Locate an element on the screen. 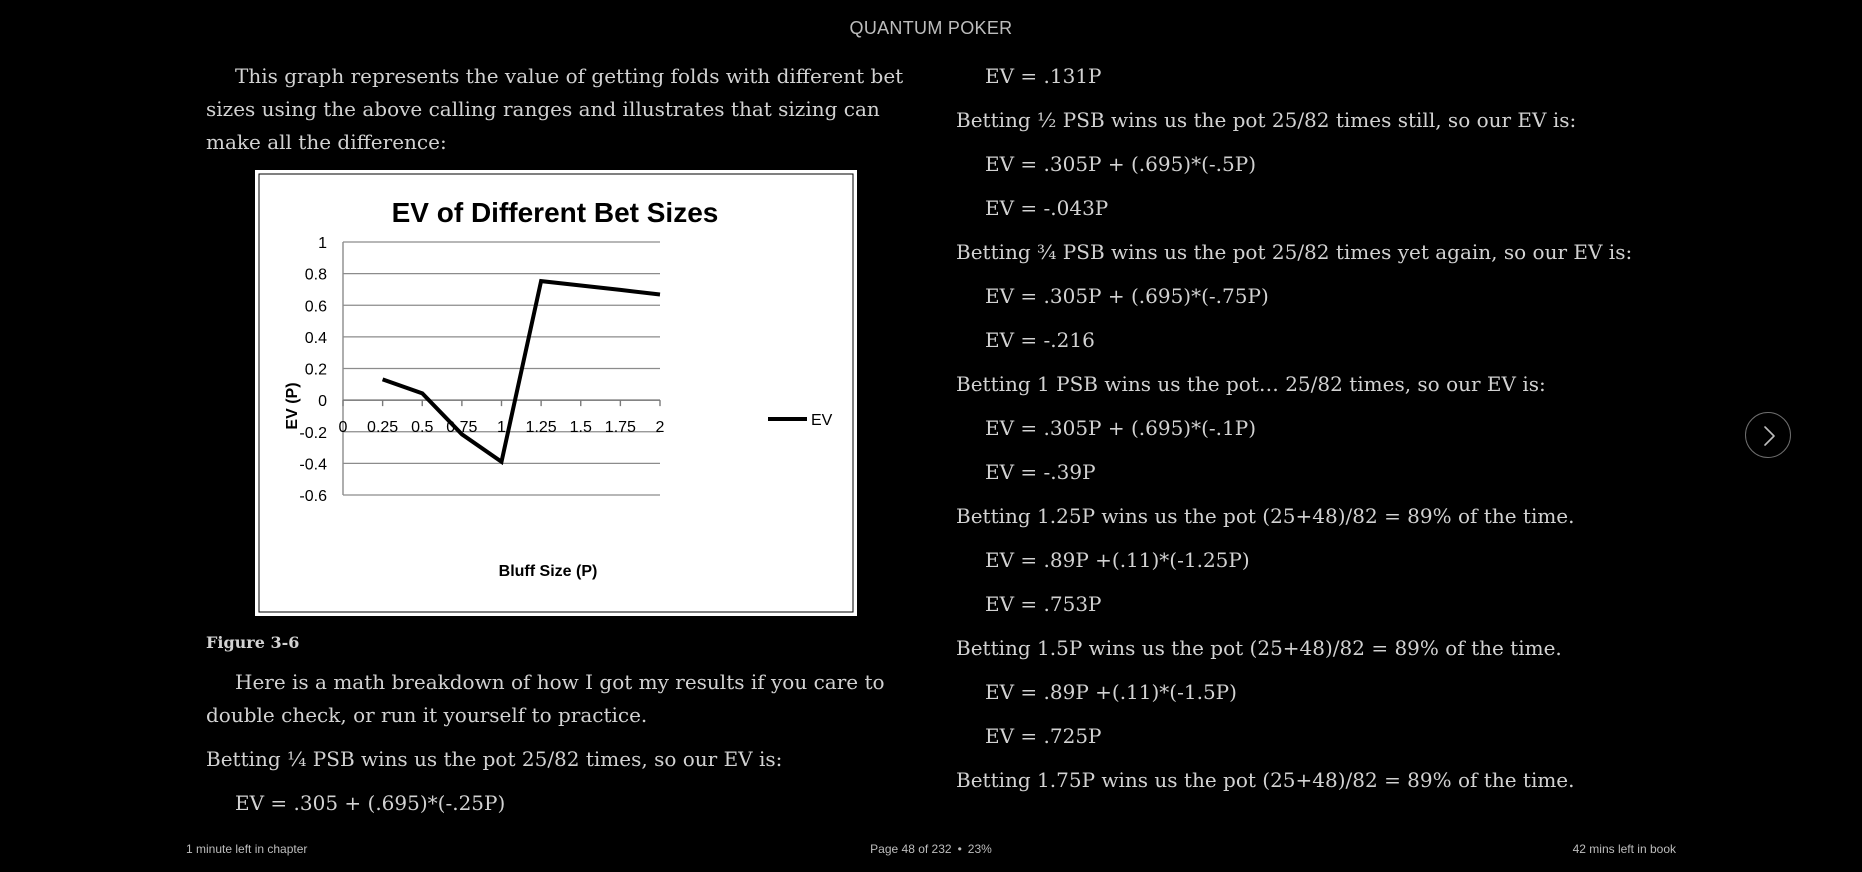  y-tick-label: 0.4 is located at coordinates (316, 338).